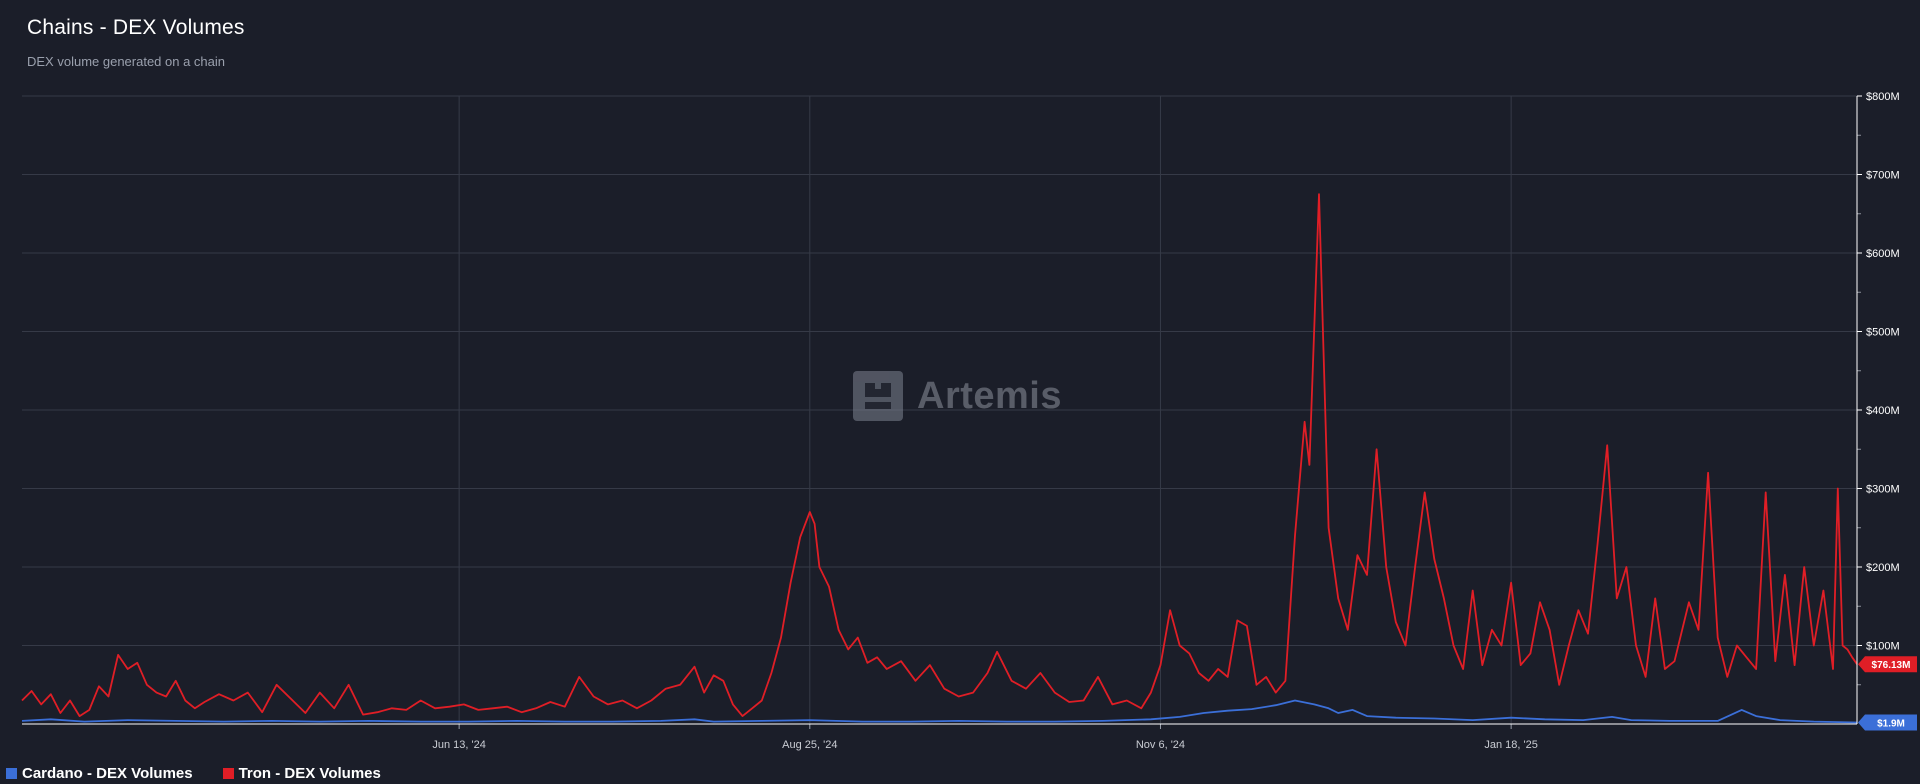 Image resolution: width=1920 pixels, height=784 pixels. What do you see at coordinates (1883, 97) in the screenshot?
I see `y-tick-label: $800M` at bounding box center [1883, 97].